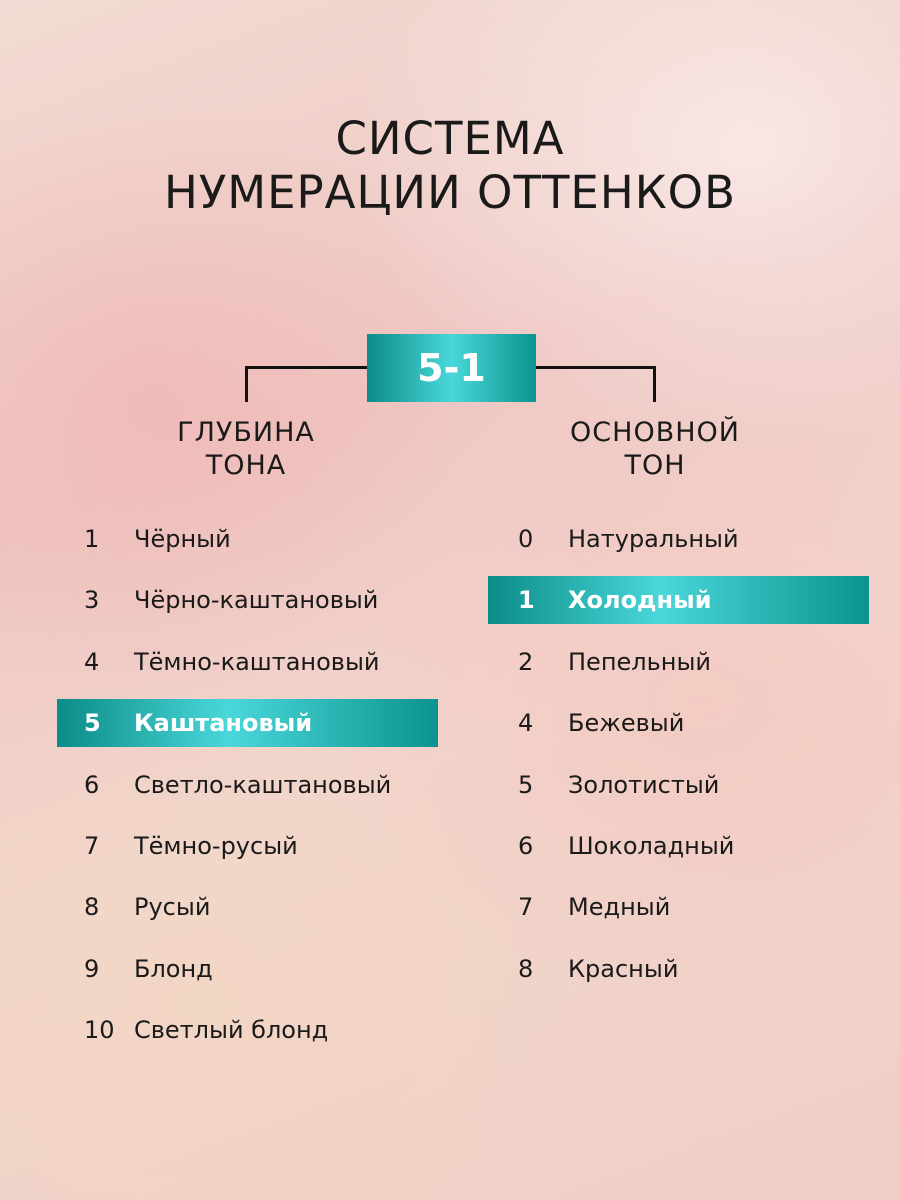 The image size is (900, 1200). I want to click on list-item: 4 Бежевый, so click(678, 723).